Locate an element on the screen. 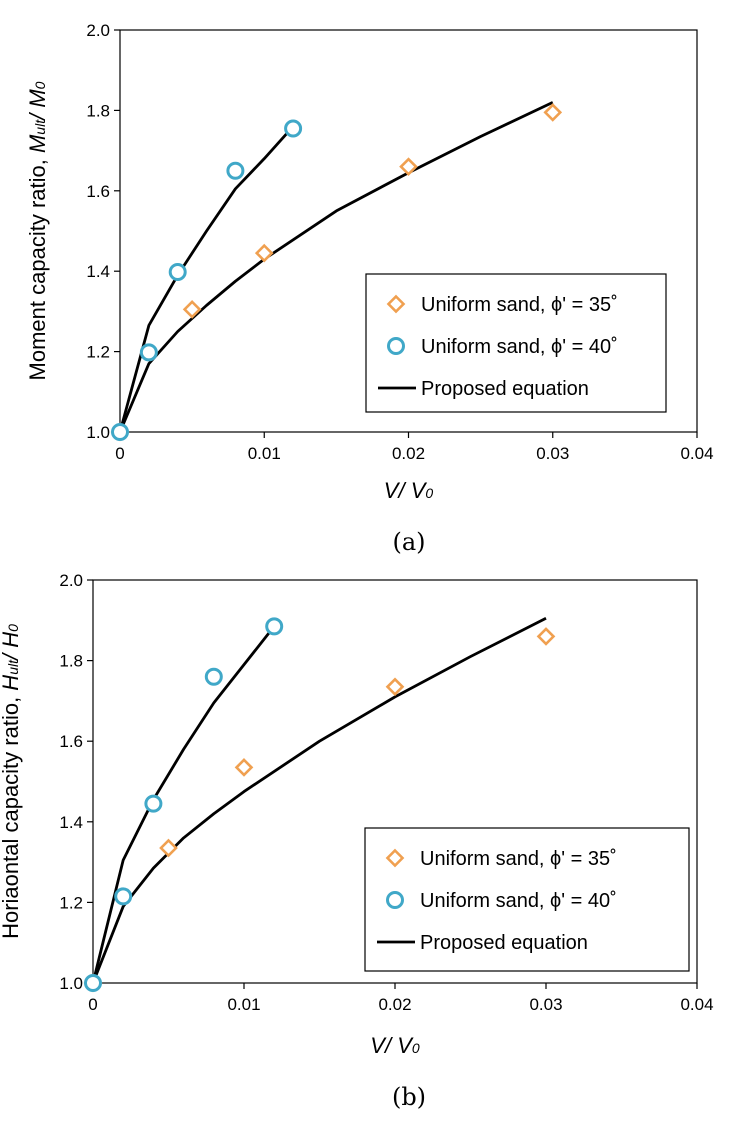 The width and height of the screenshot is (735, 1129). y-axis-label: Moment capacity ratio, Mult/ M0 is located at coordinates (37, 230).